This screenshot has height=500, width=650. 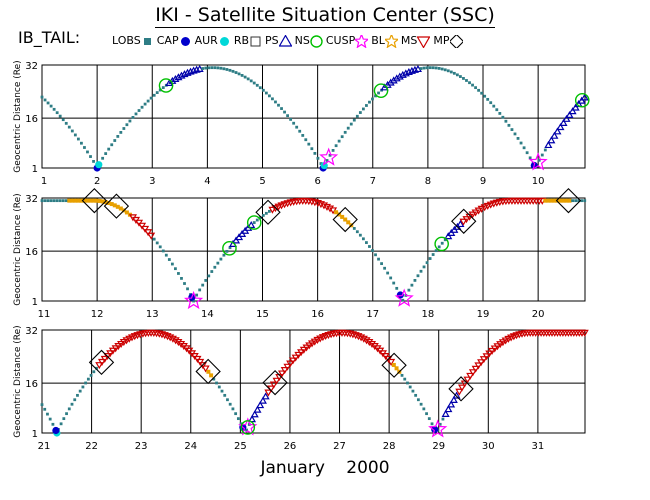 I want to click on y-tick-label: 16, so click(x=31, y=384).